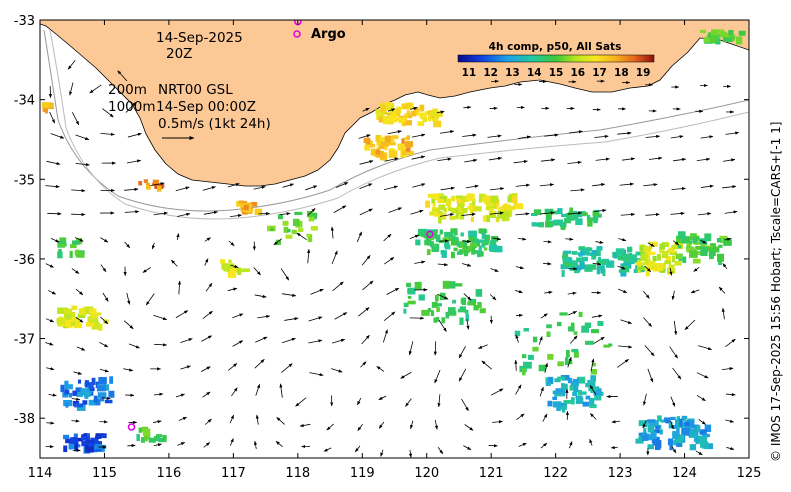 This screenshot has width=791, height=492. What do you see at coordinates (179, 54) in the screenshot?
I see `hour-label: 20Z` at bounding box center [179, 54].